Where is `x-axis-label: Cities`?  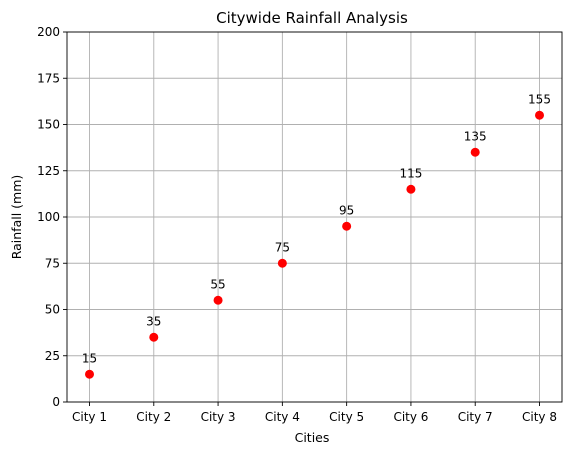 x-axis-label: Cities is located at coordinates (312, 437).